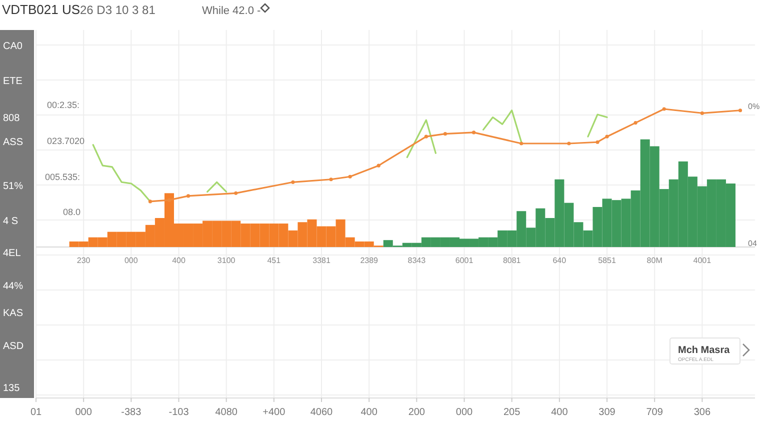 Image resolution: width=760 pixels, height=426 pixels. Describe the element at coordinates (13, 46) in the screenshot. I see `text: CA0` at that location.